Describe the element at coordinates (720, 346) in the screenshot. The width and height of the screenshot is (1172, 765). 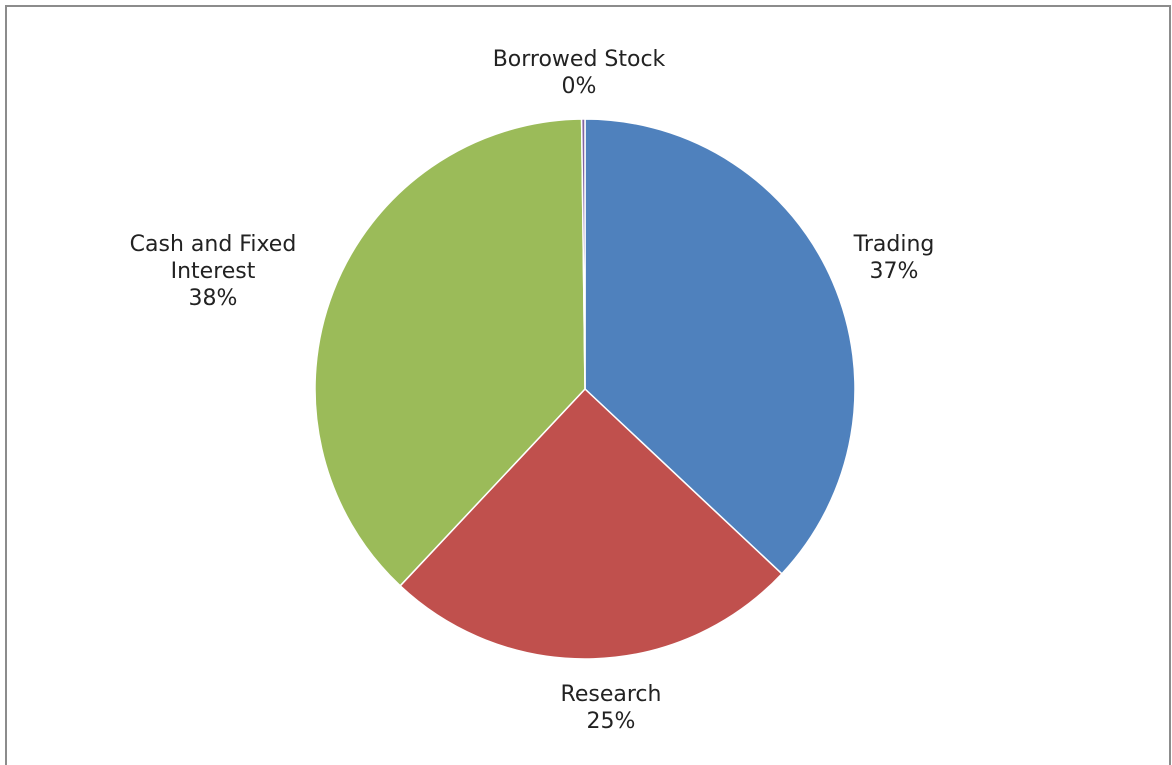
I see `pie-slice-trading` at that location.